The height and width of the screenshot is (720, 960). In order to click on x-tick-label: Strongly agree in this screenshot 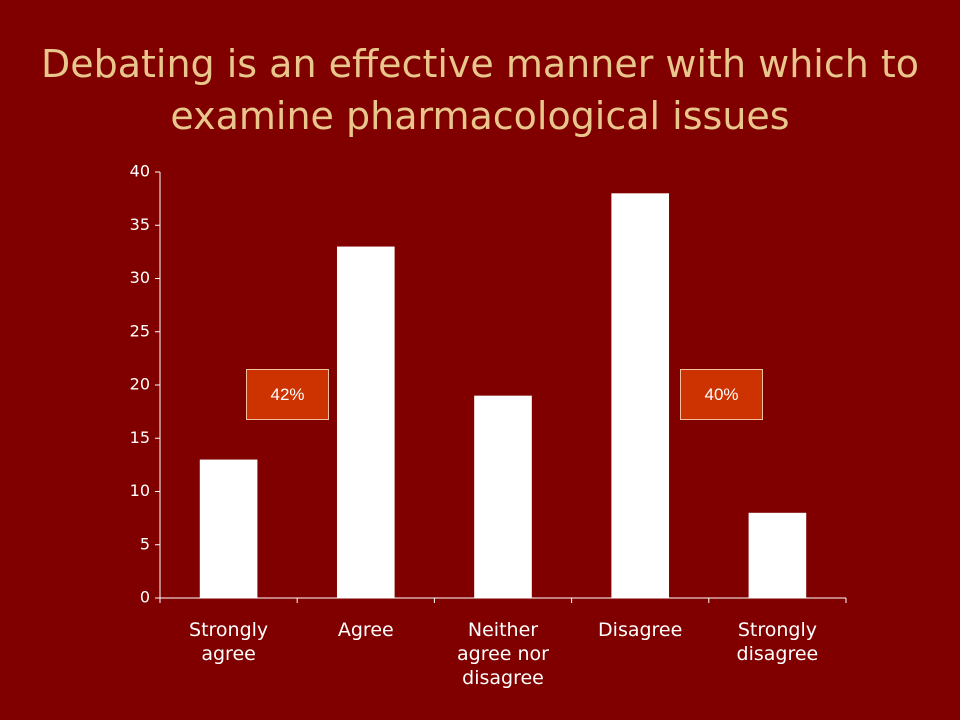, I will do `click(229, 642)`.